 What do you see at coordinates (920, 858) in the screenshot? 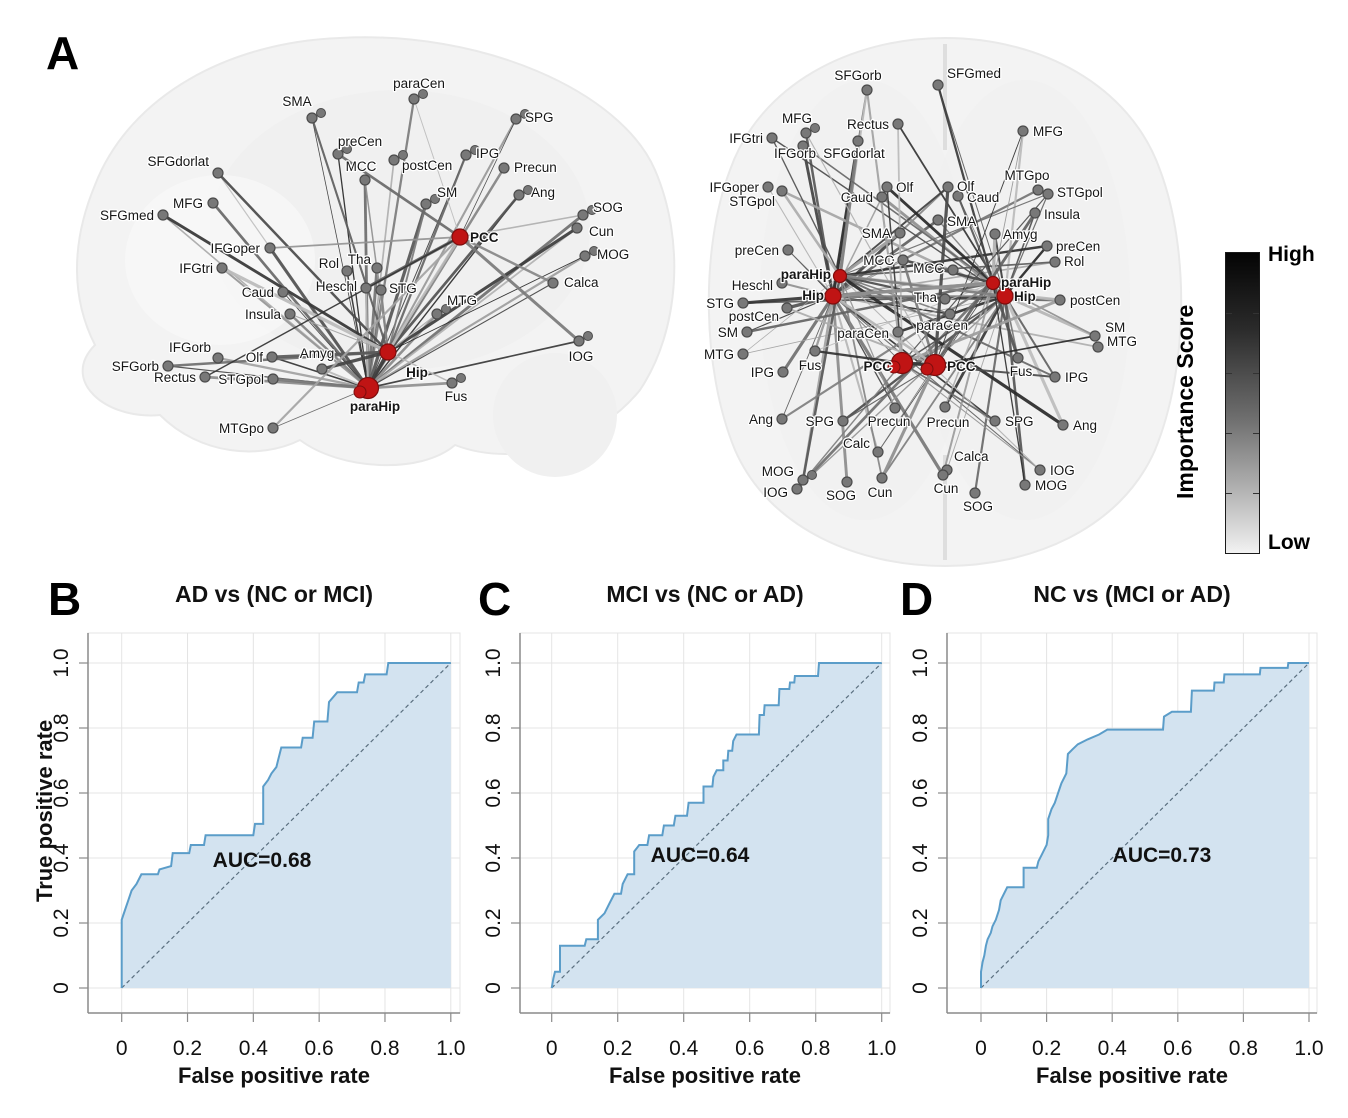
I see `y-tick-label: 0.4` at bounding box center [920, 858].